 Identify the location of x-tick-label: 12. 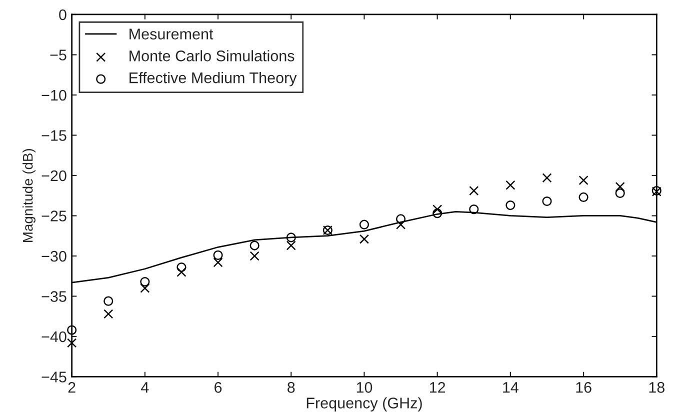
(438, 387).